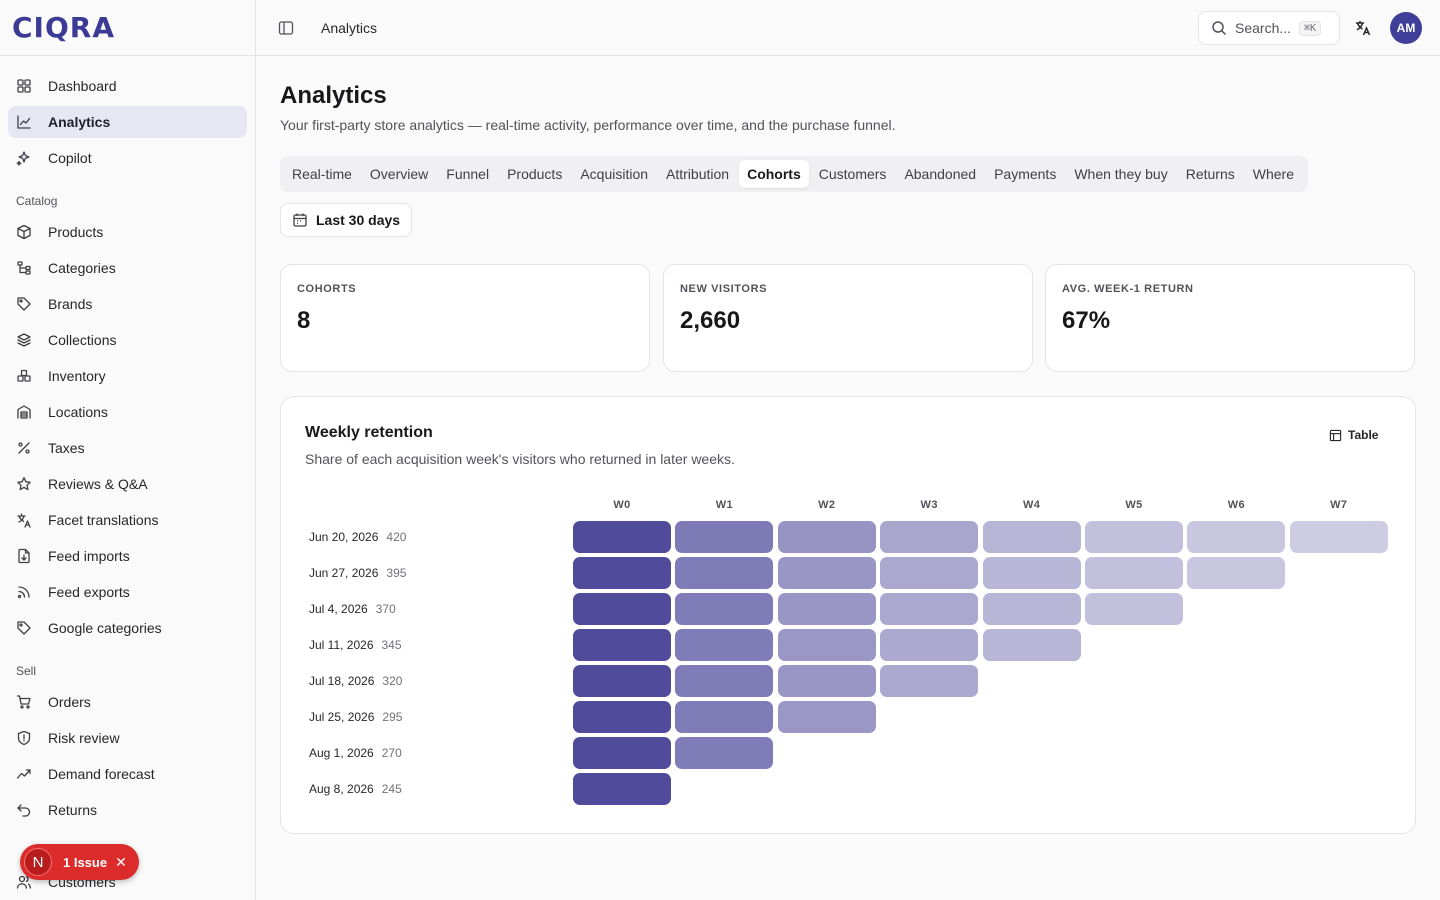  I want to click on sidebar-item-orders: Orders, so click(127, 702).